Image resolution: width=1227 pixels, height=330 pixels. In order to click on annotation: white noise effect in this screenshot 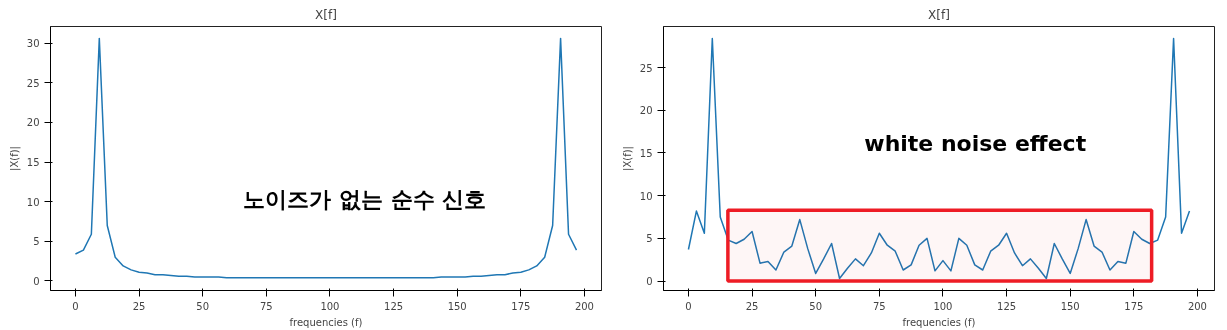, I will do `click(975, 143)`.